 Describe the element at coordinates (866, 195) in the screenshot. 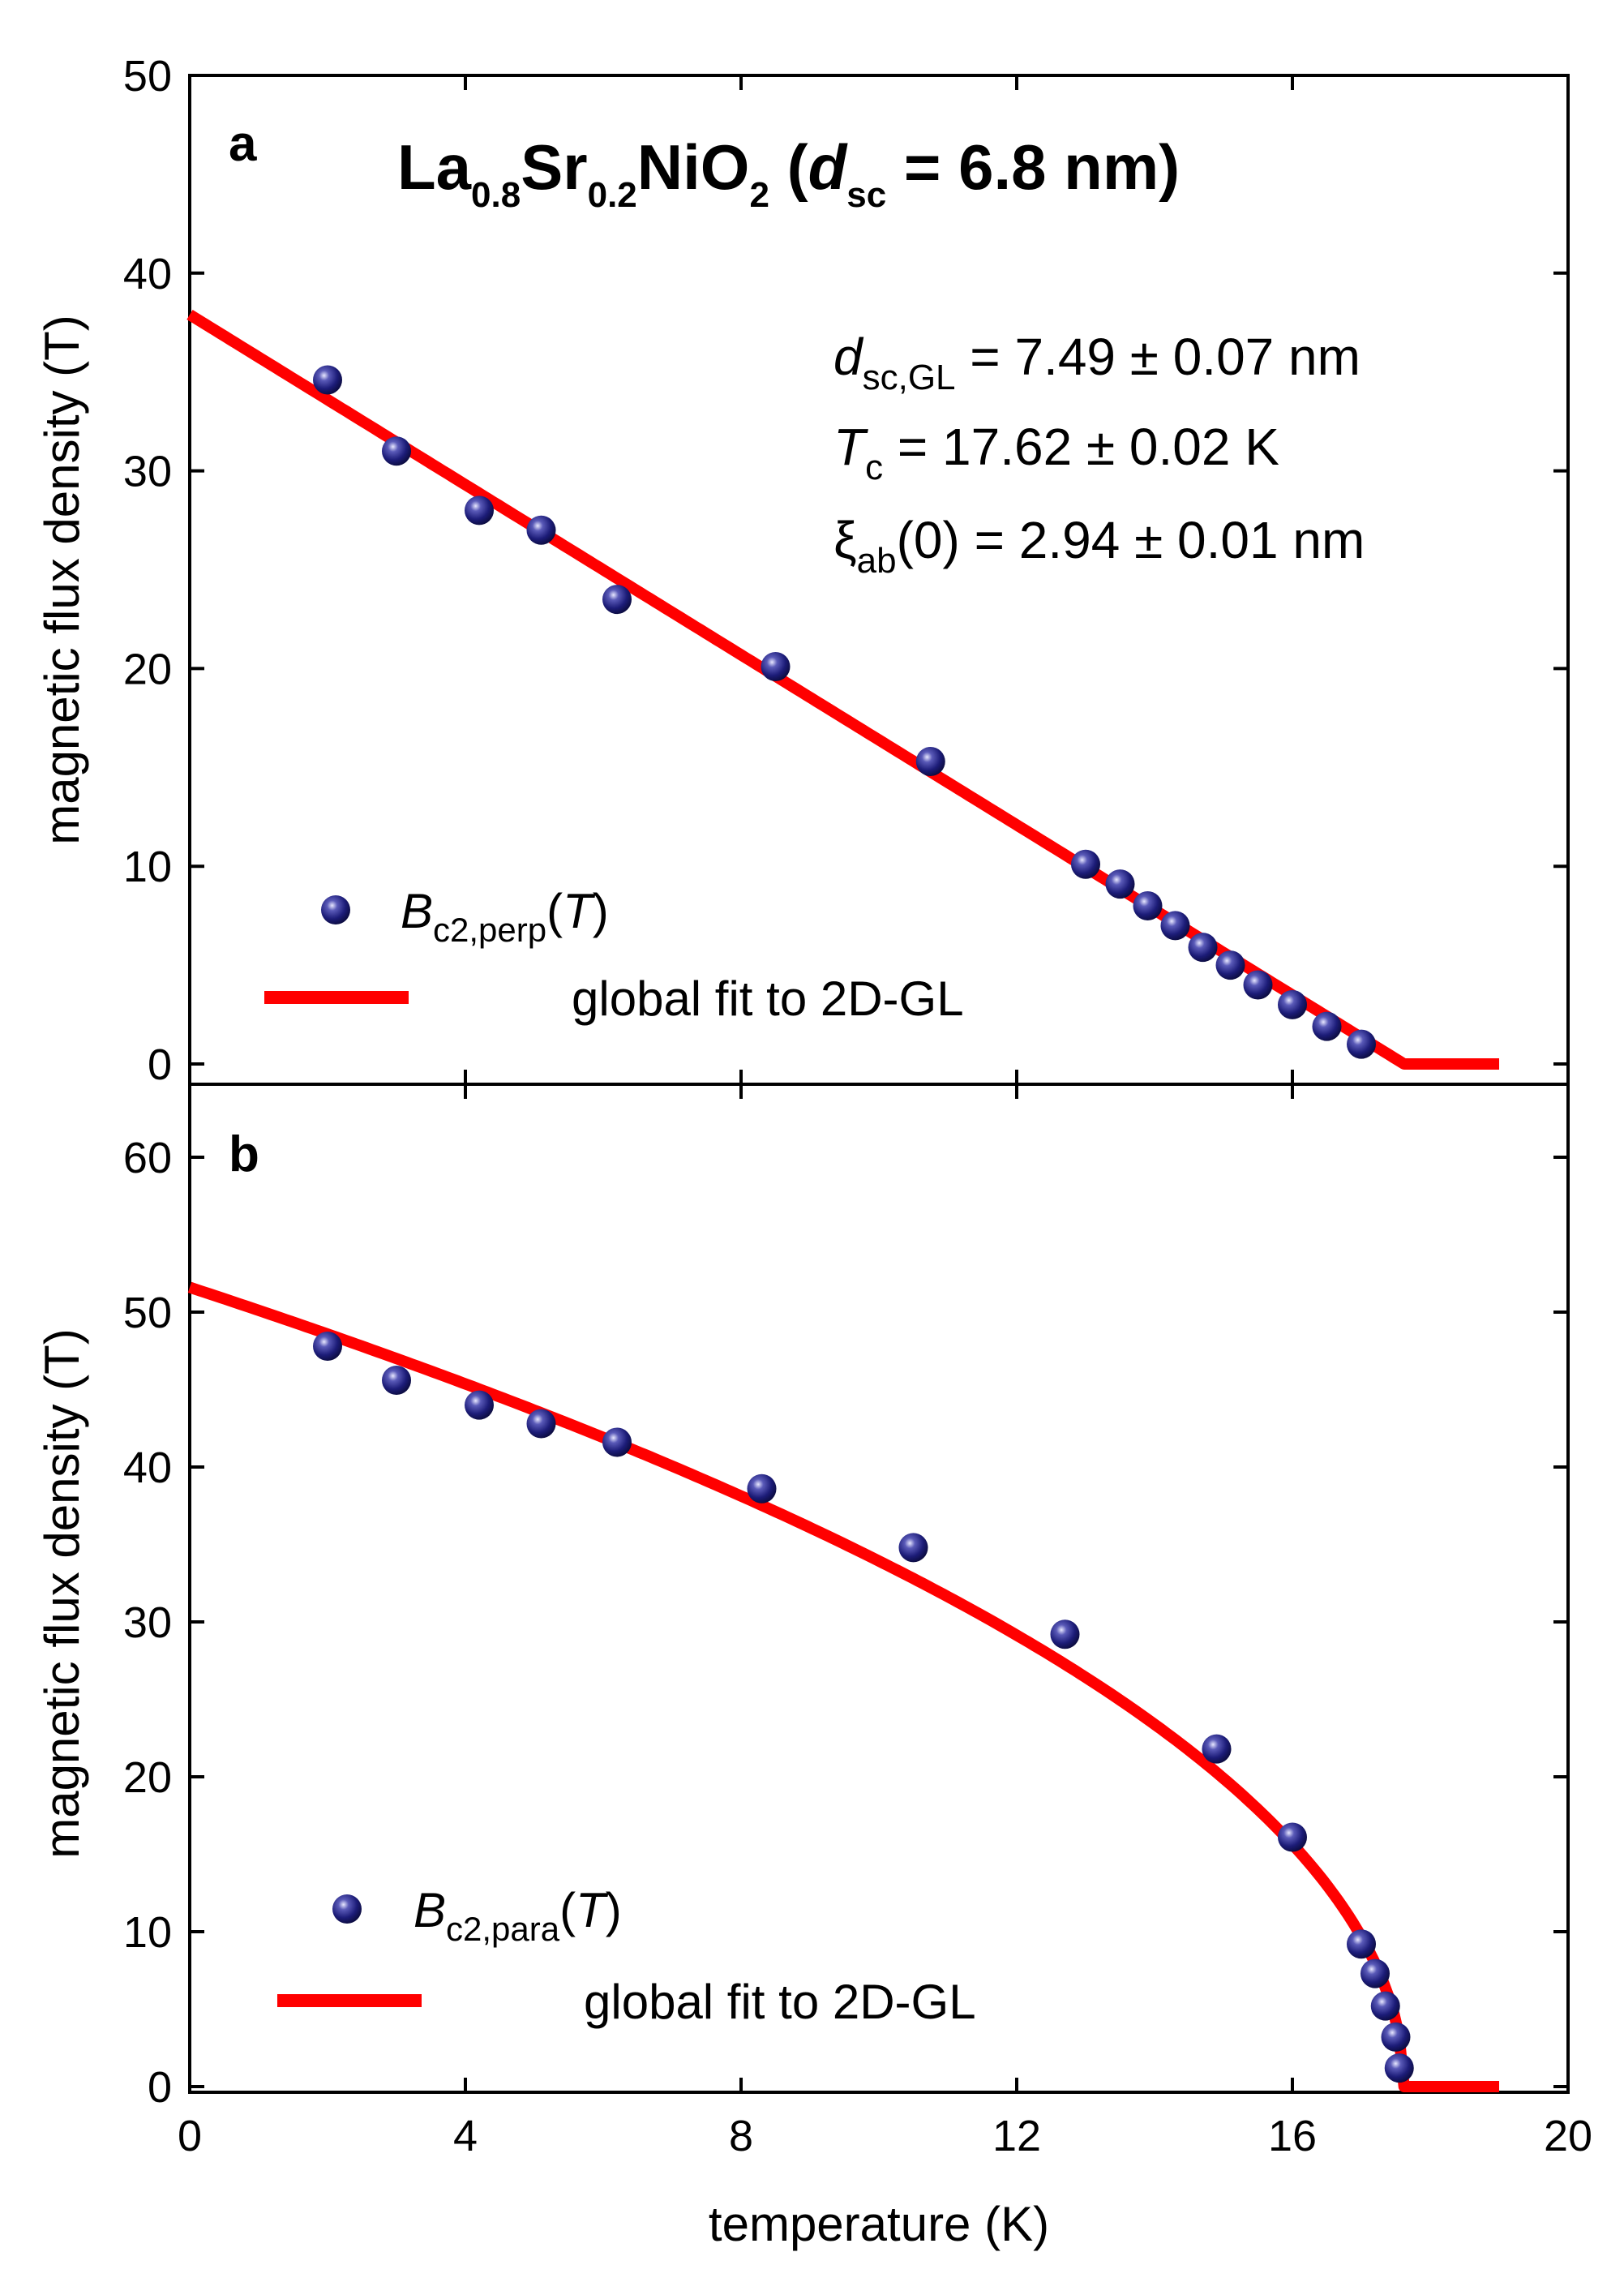

I see `title-d-sub: sc` at that location.